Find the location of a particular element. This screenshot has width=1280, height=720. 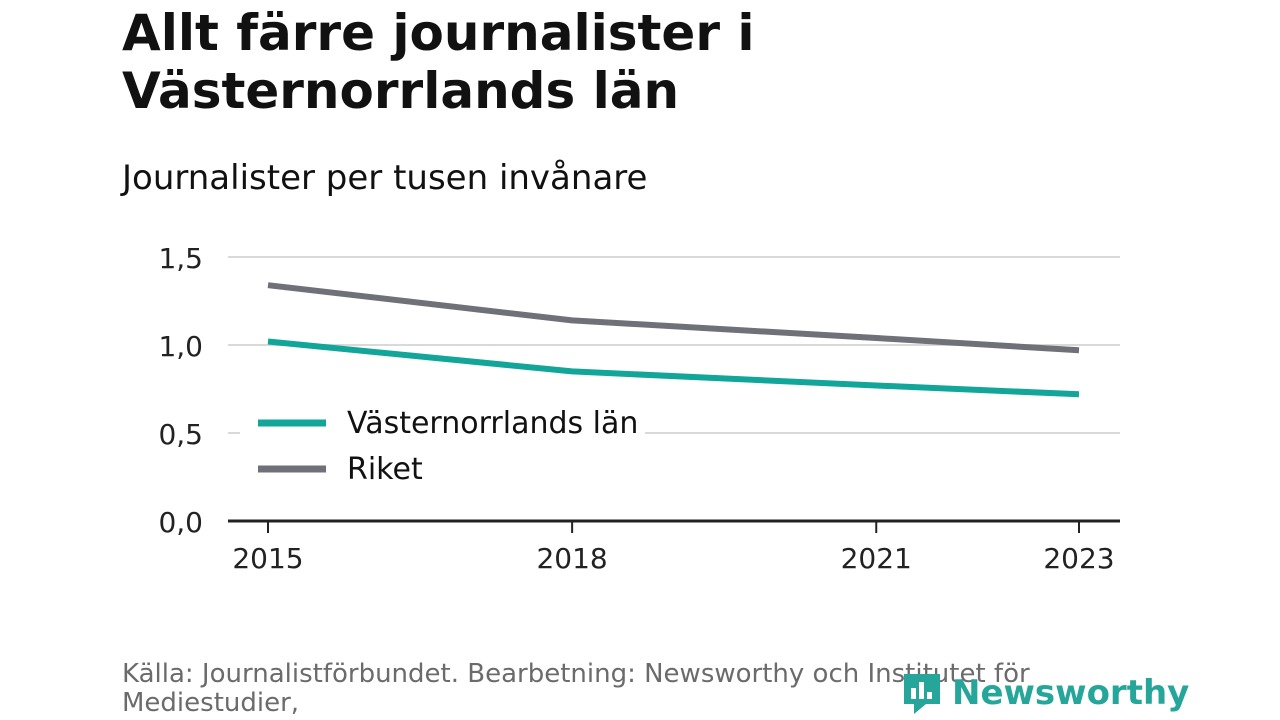

x-tick-label: 2023 is located at coordinates (1078, 558).